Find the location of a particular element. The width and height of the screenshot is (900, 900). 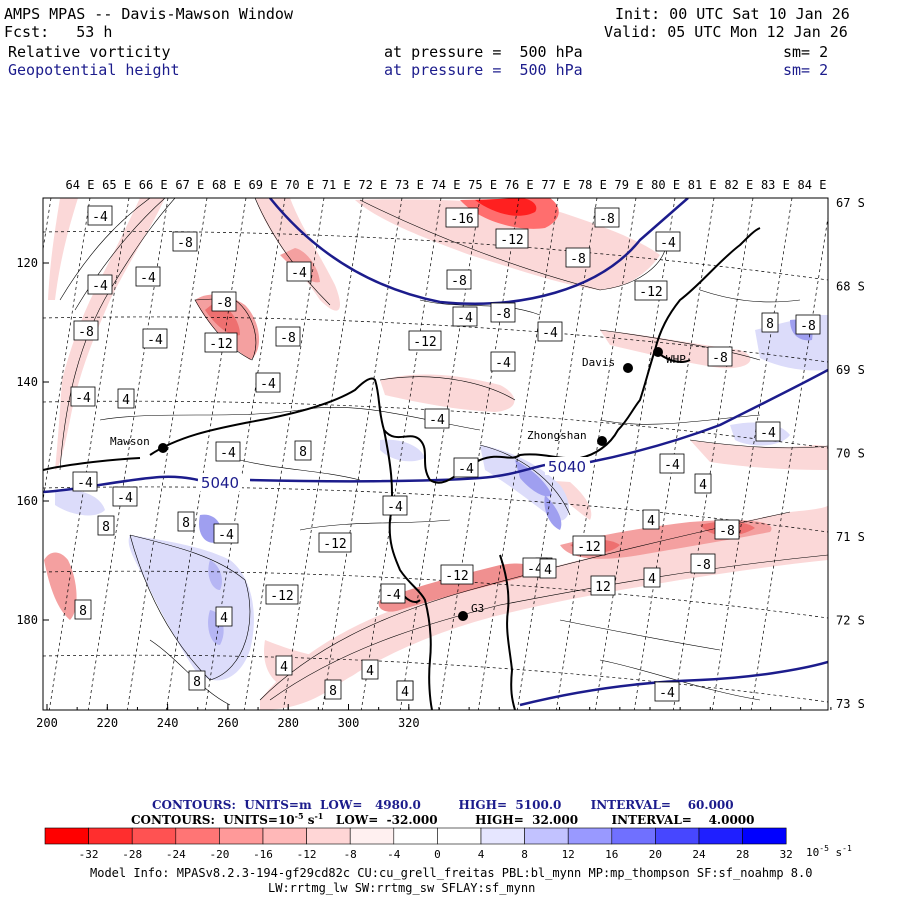

height-contour-label: 5040 is located at coordinates (220, 482).